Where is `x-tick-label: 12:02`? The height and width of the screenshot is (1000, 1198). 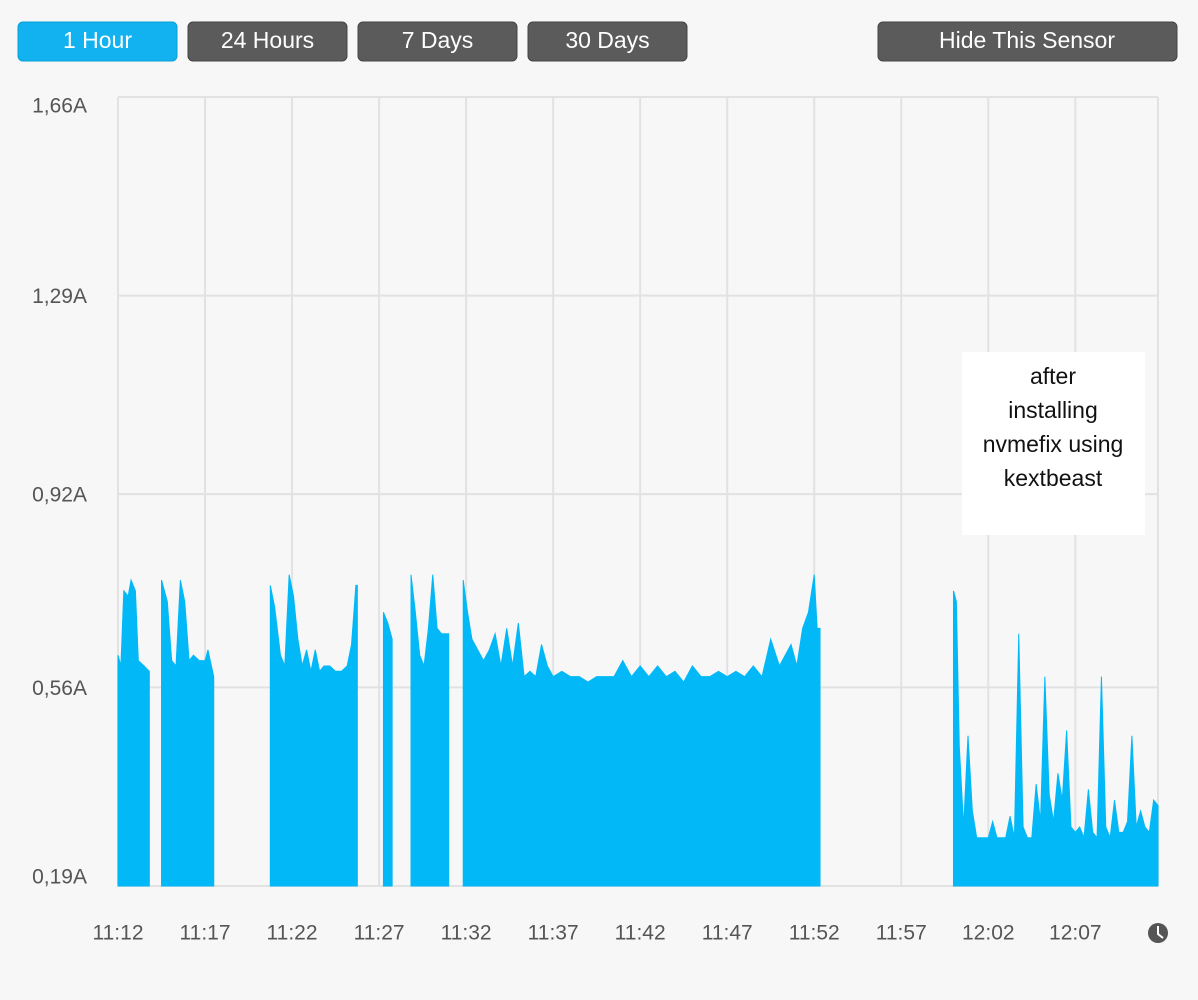 x-tick-label: 12:02 is located at coordinates (988, 933).